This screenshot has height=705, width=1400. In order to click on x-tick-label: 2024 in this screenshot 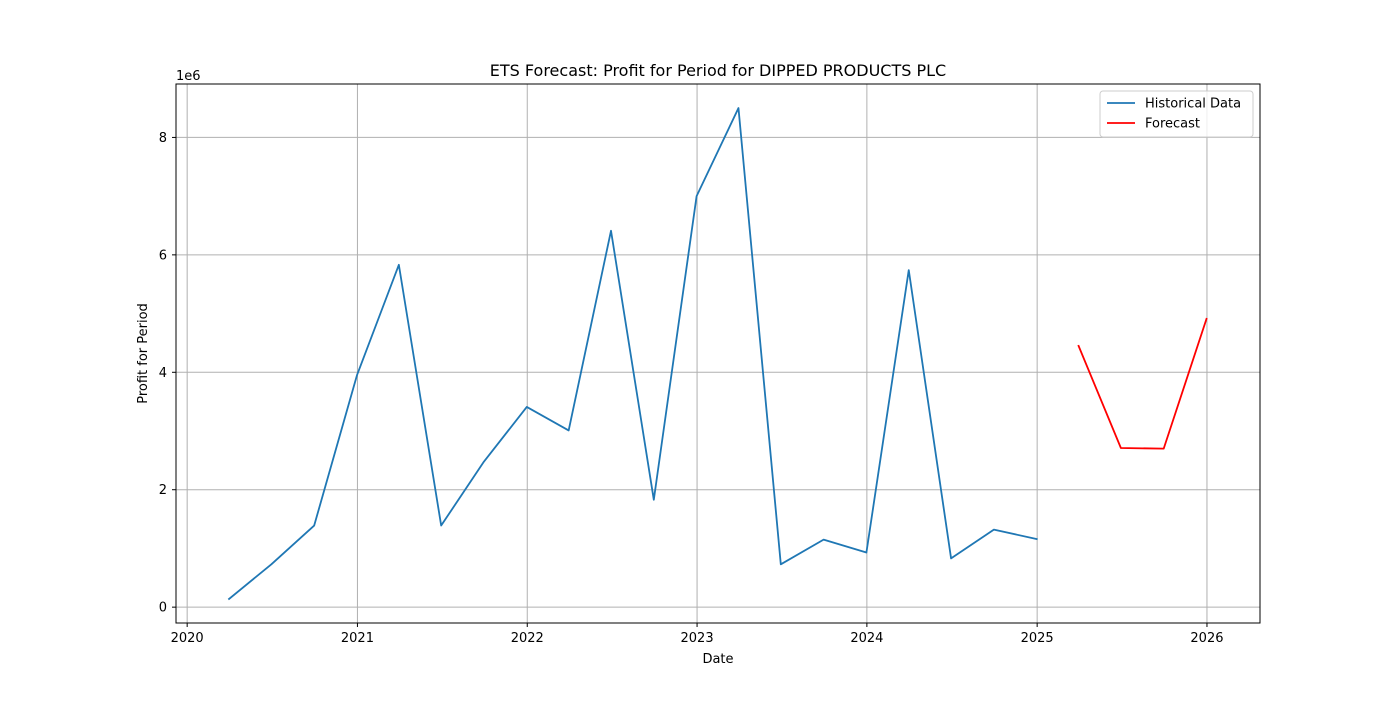, I will do `click(866, 638)`.